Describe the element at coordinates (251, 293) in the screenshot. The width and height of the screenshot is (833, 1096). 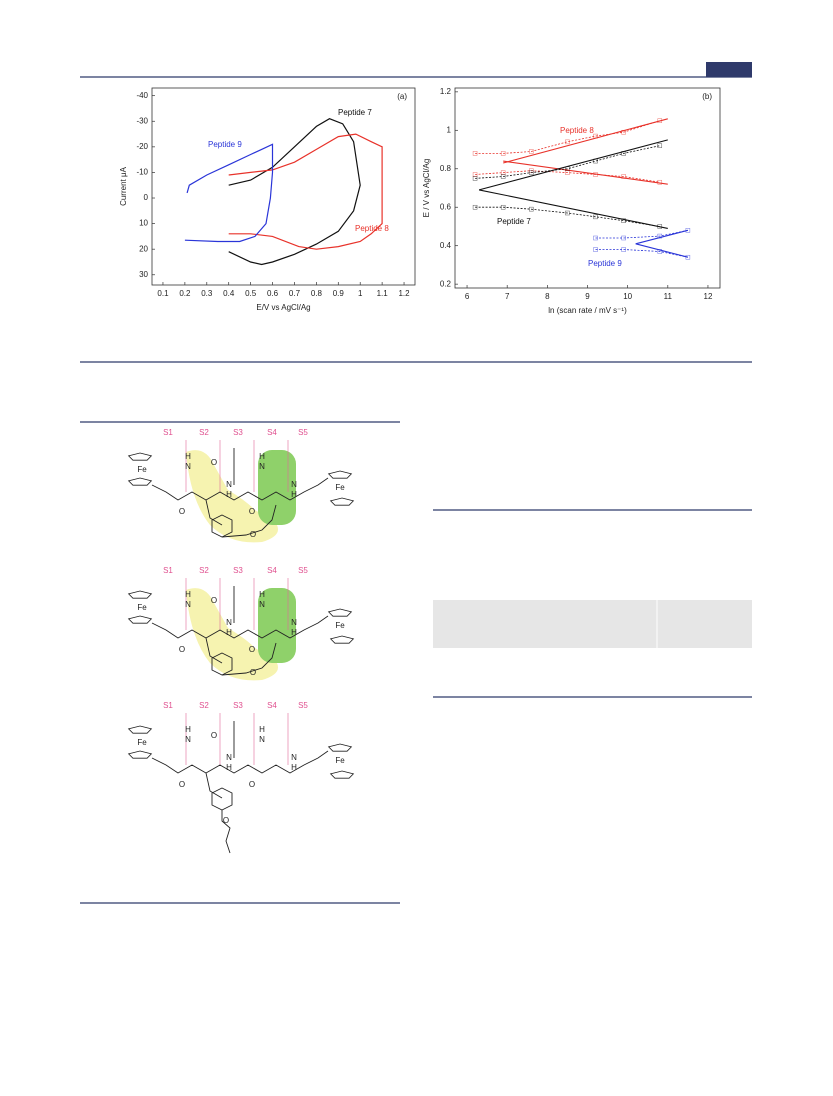
I see `x-tick-label: 0.5` at that location.